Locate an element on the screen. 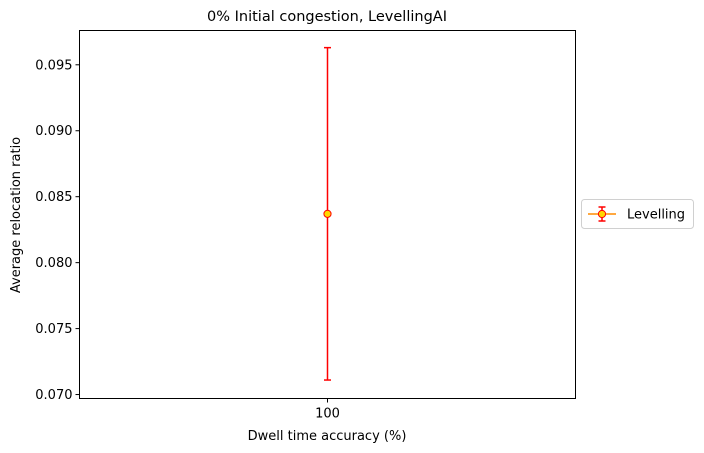 This screenshot has height=453, width=704. series-layer is located at coordinates (327, 213).